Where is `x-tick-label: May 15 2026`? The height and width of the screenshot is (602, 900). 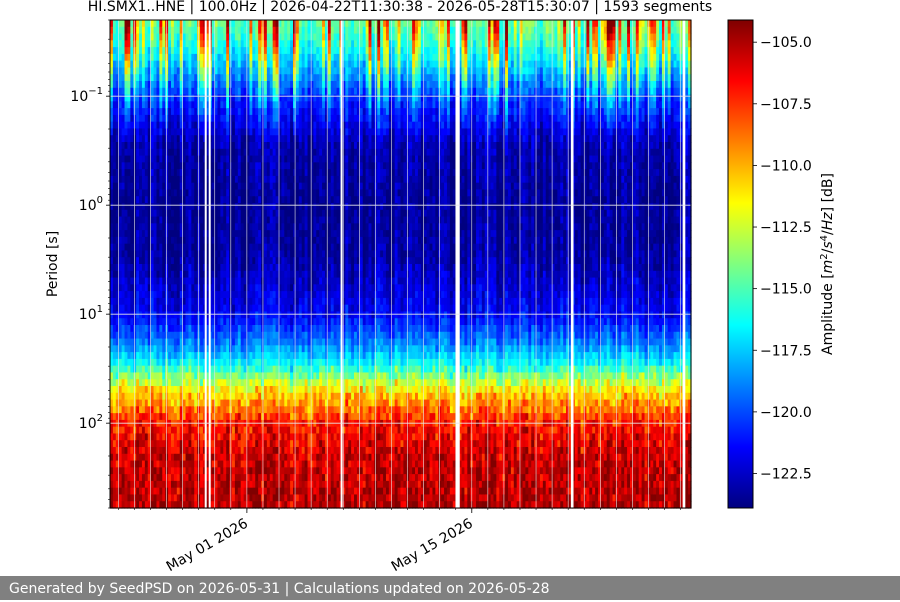 x-tick-label: May 15 2026 is located at coordinates (432, 546).